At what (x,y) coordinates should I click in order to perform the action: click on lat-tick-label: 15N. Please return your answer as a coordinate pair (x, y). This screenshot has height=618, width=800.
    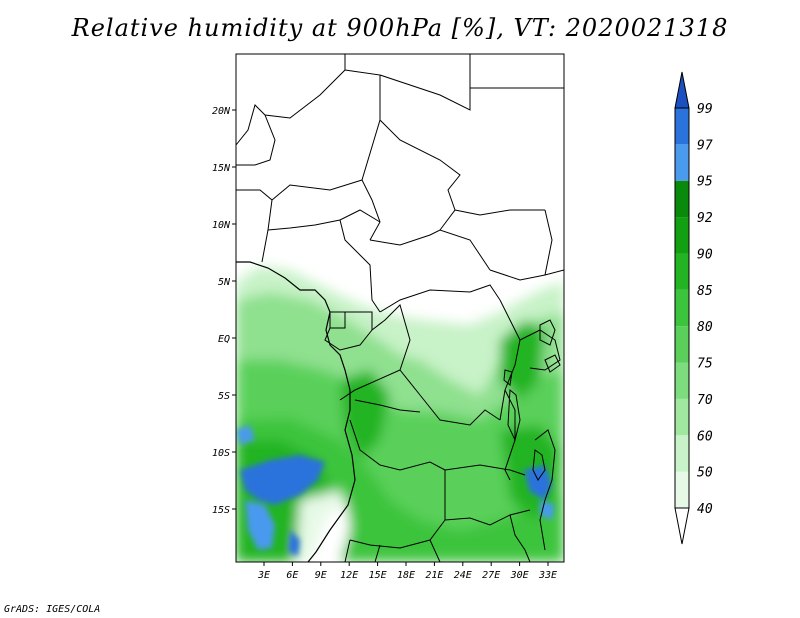
    Looking at the image, I should click on (221, 168).